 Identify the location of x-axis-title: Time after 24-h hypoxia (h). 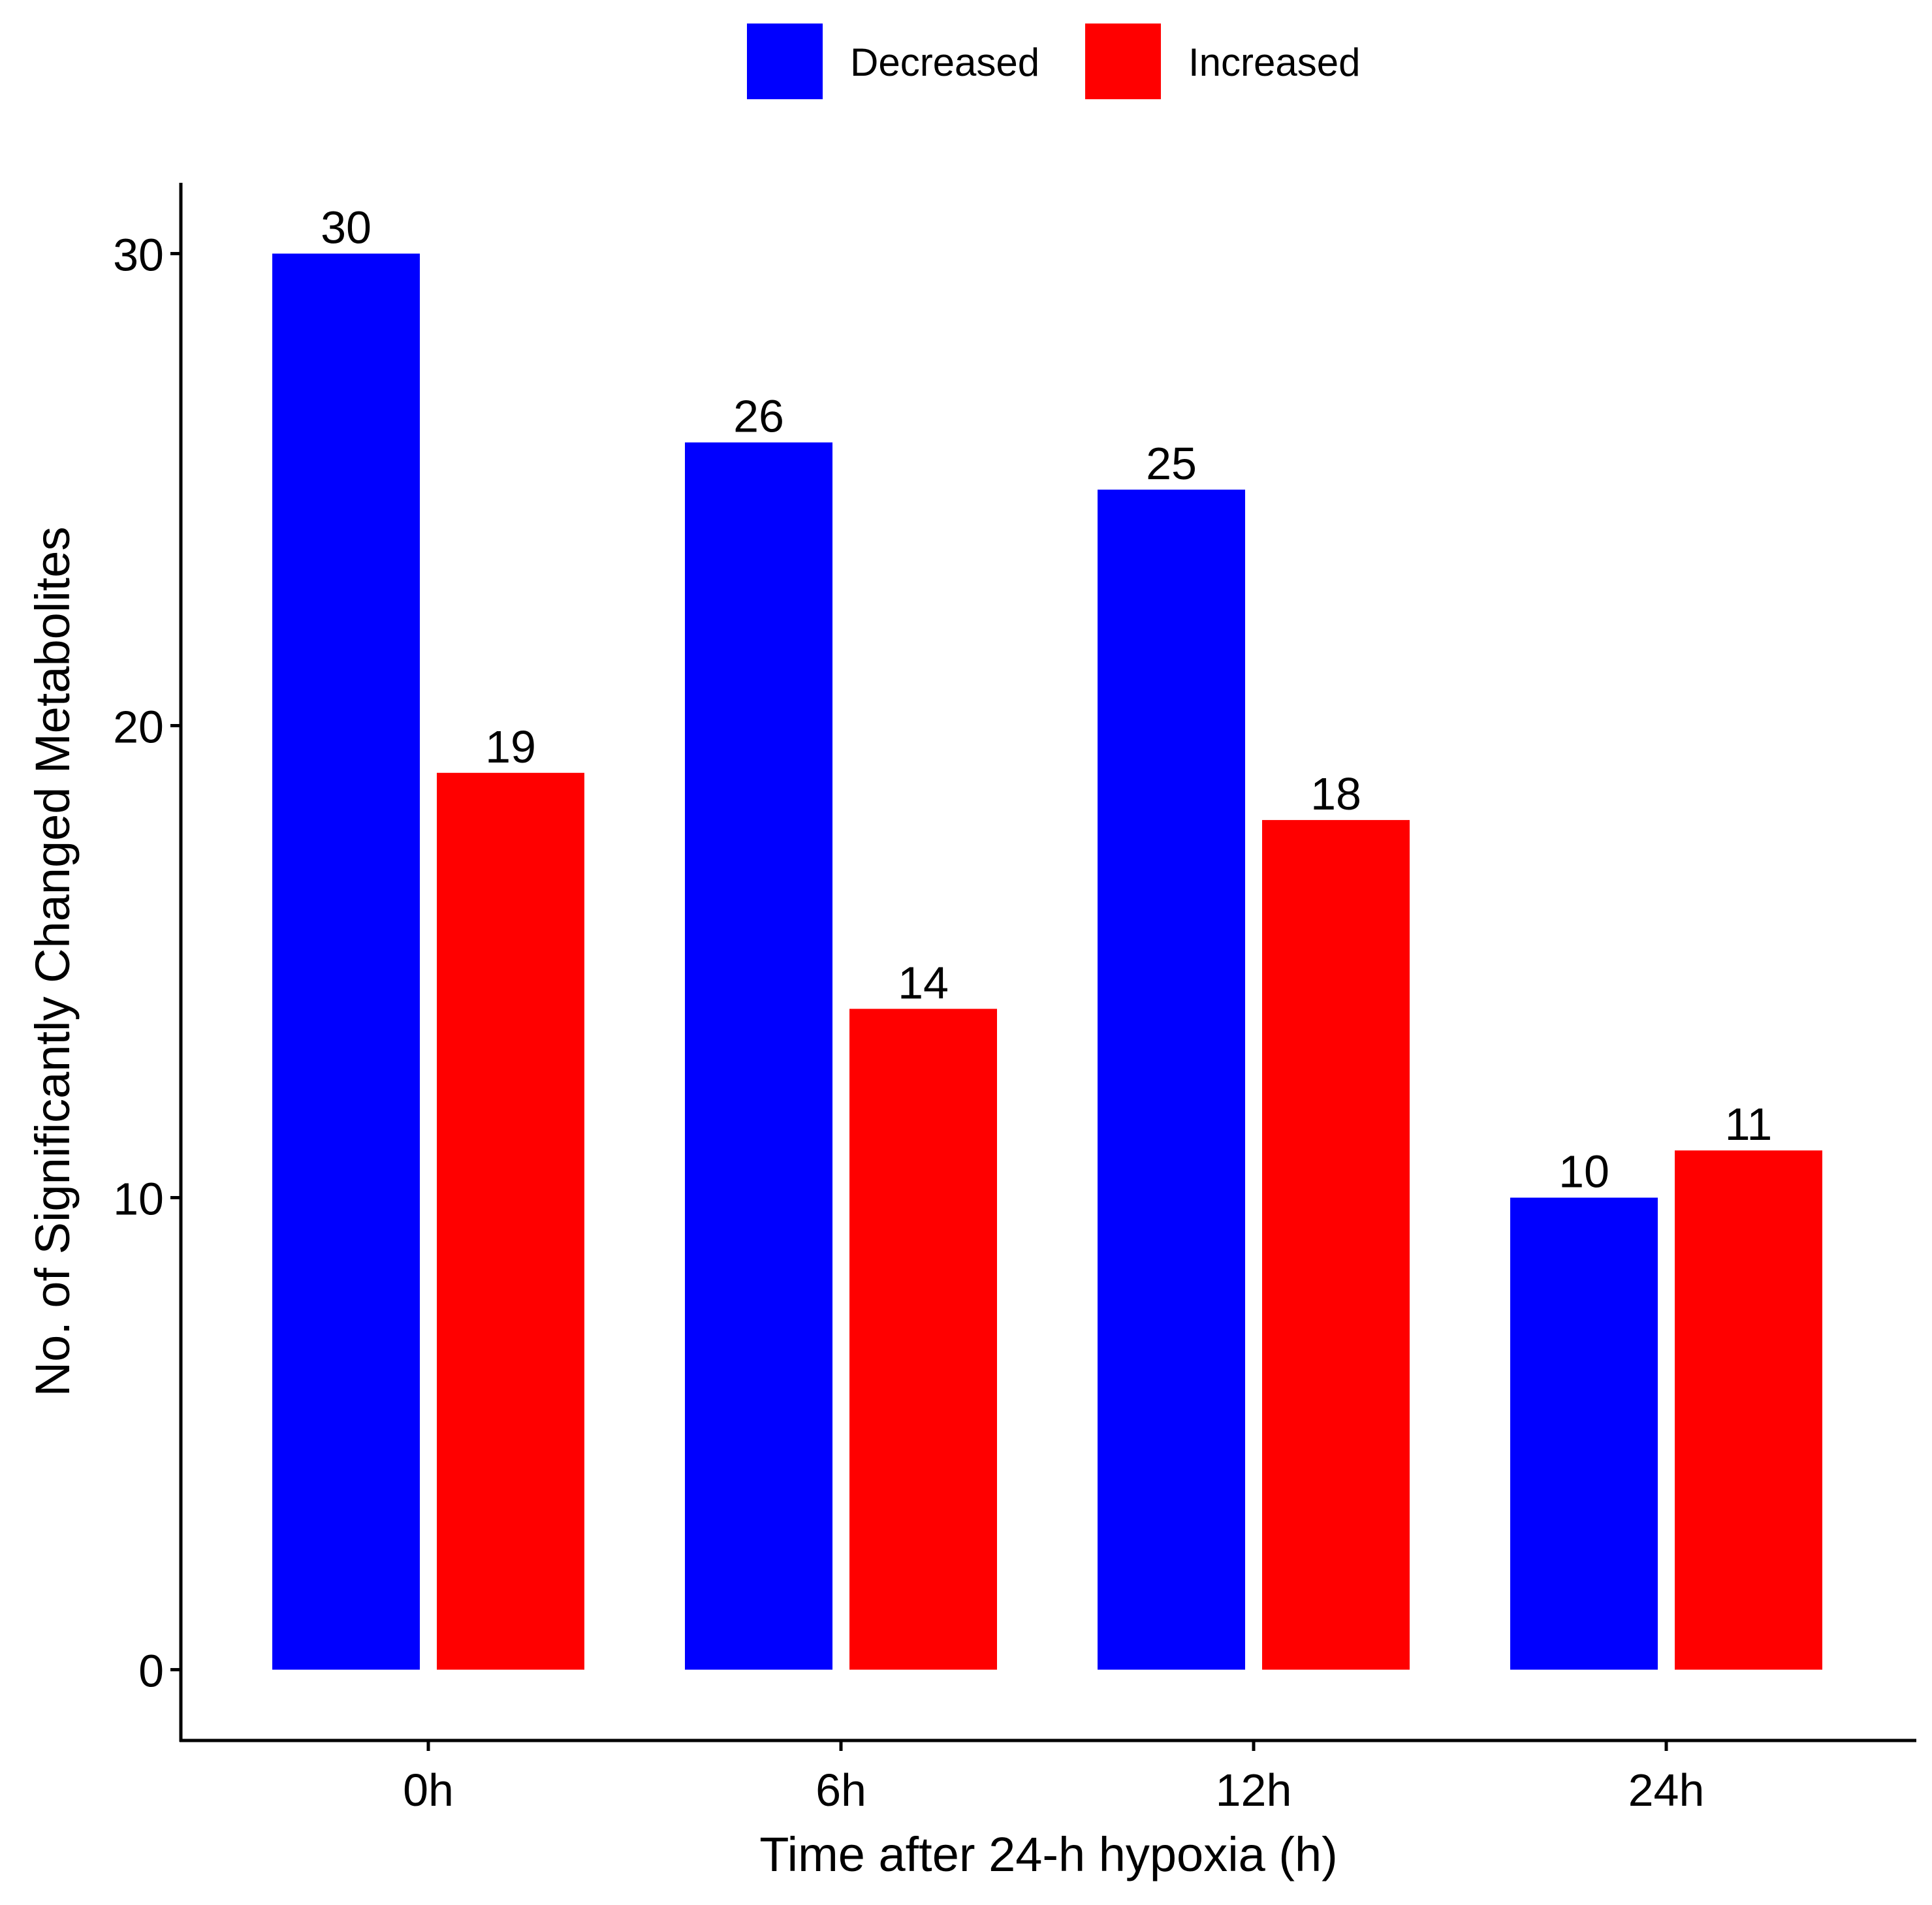
(1048, 1854).